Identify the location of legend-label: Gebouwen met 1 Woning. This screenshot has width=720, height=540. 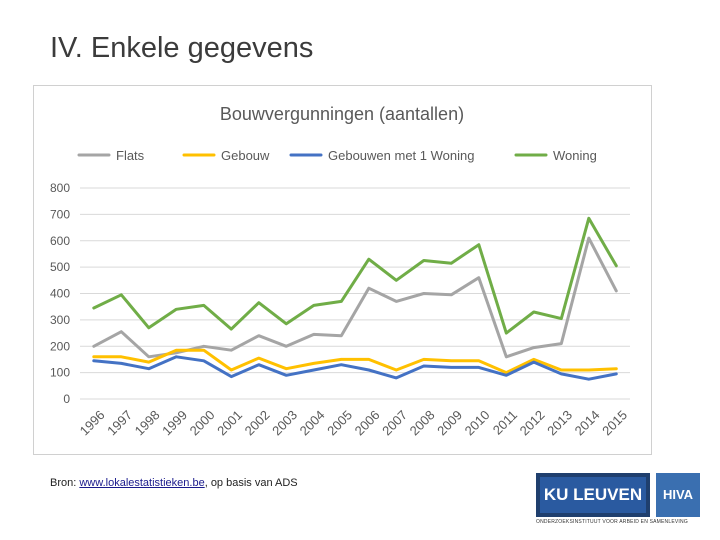
(401, 155).